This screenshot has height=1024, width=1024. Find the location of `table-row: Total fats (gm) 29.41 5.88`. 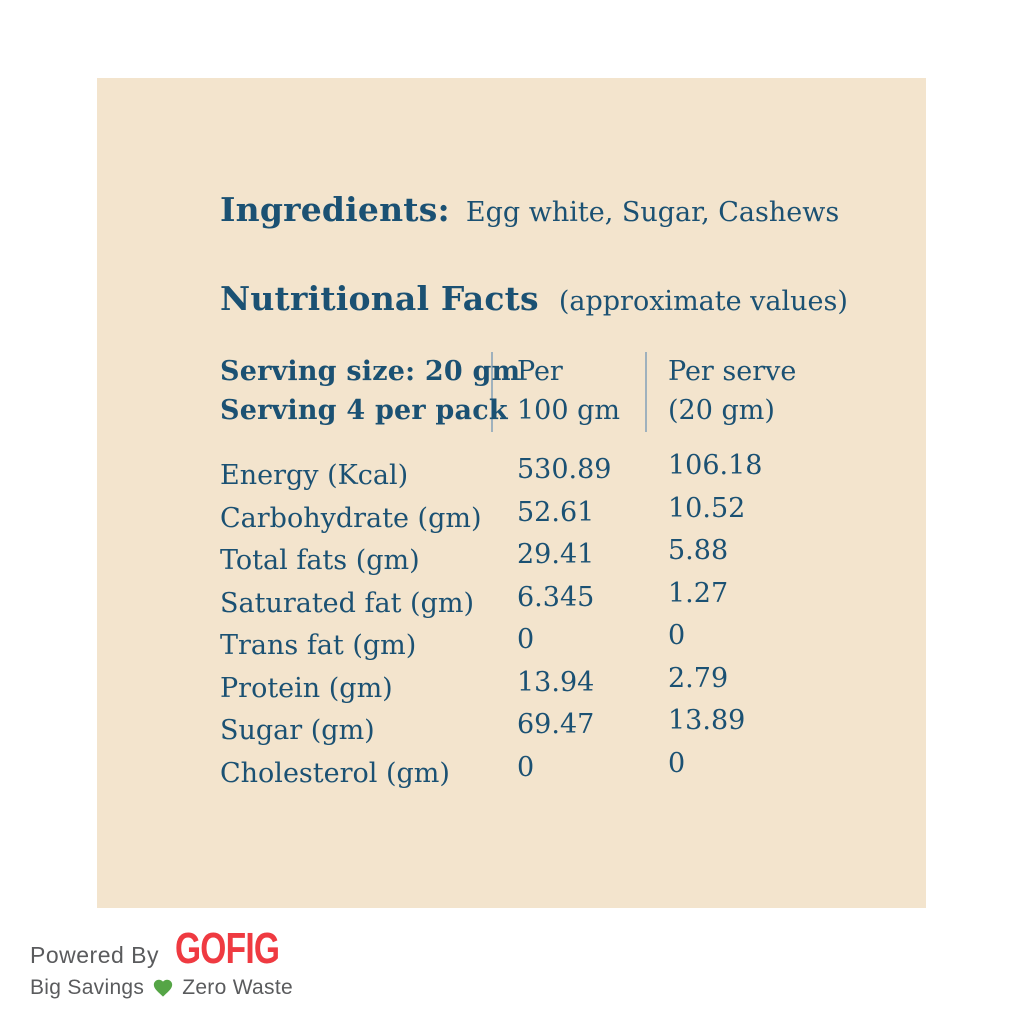

table-row: Total fats (gm) 29.41 5.88 is located at coordinates (550, 561).